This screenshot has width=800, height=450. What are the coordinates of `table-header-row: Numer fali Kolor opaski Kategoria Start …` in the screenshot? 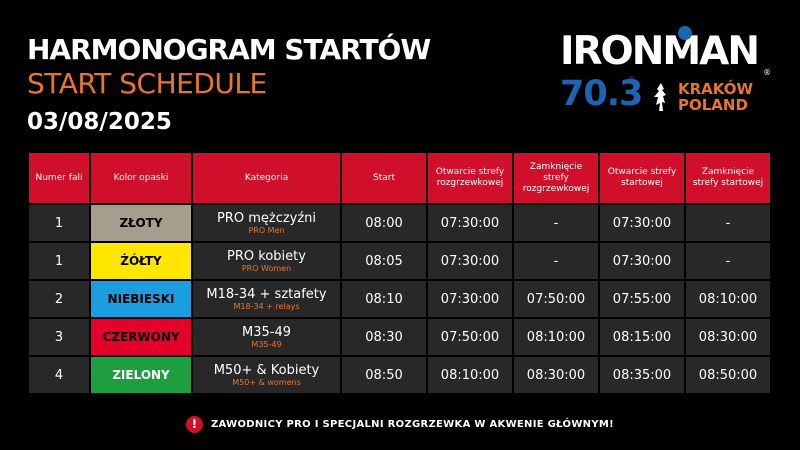 It's located at (399, 178).